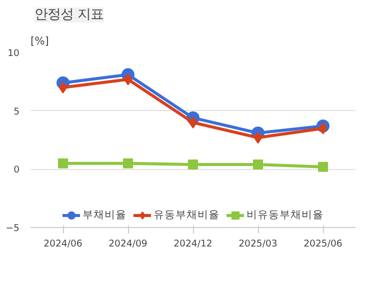 This screenshot has height=285, width=370. I want to click on legend-label: 비유동부채비율, so click(285, 215).